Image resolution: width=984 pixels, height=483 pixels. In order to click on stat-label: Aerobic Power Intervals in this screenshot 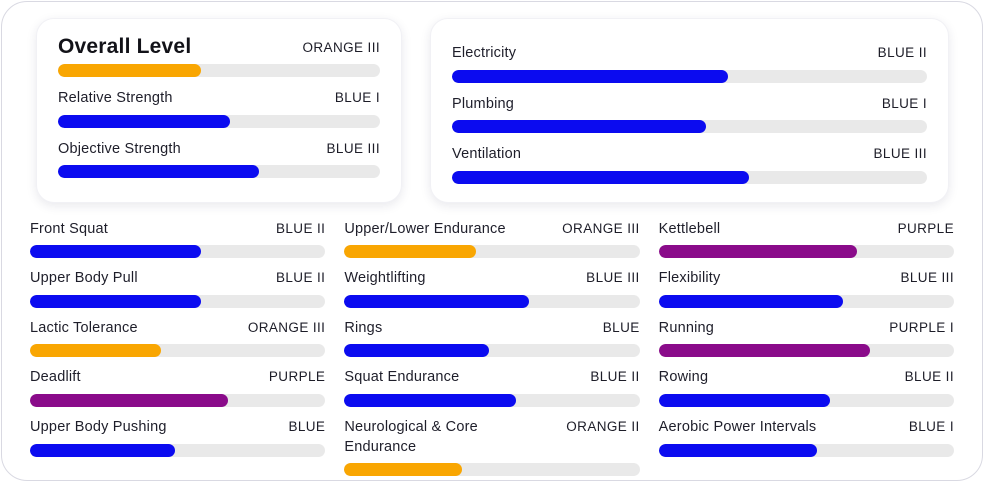, I will do `click(737, 426)`.